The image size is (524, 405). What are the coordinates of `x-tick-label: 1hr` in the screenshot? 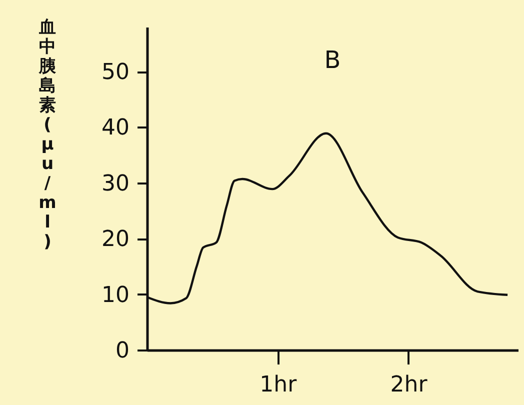 It's located at (279, 385).